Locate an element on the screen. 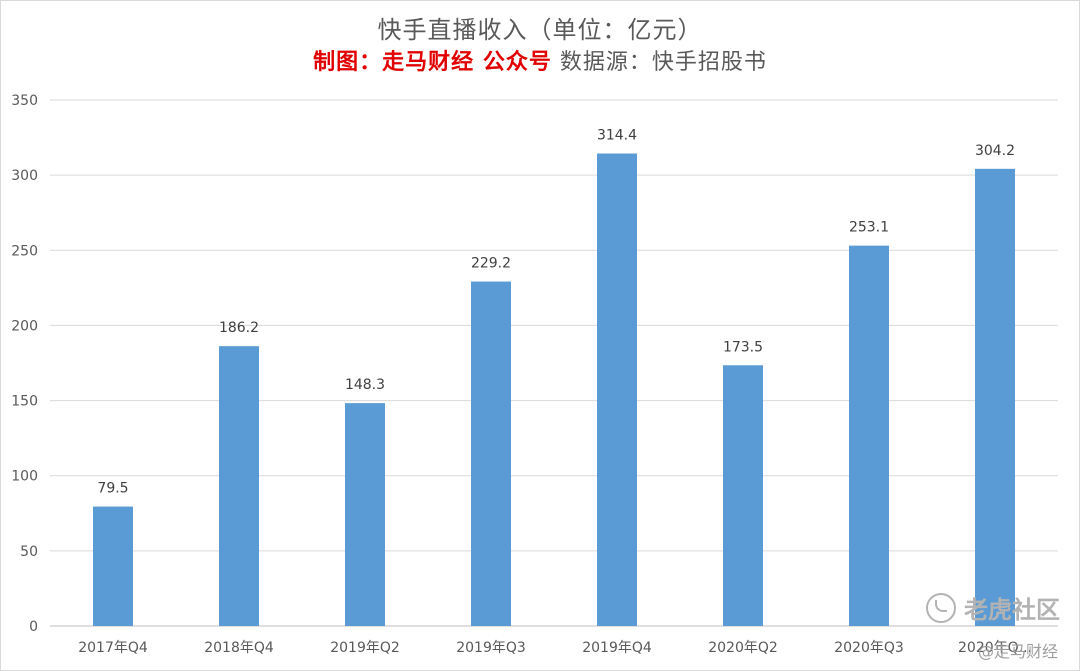 This screenshot has height=671, width=1080. watermark: 老虎社区 is located at coordinates (993, 607).